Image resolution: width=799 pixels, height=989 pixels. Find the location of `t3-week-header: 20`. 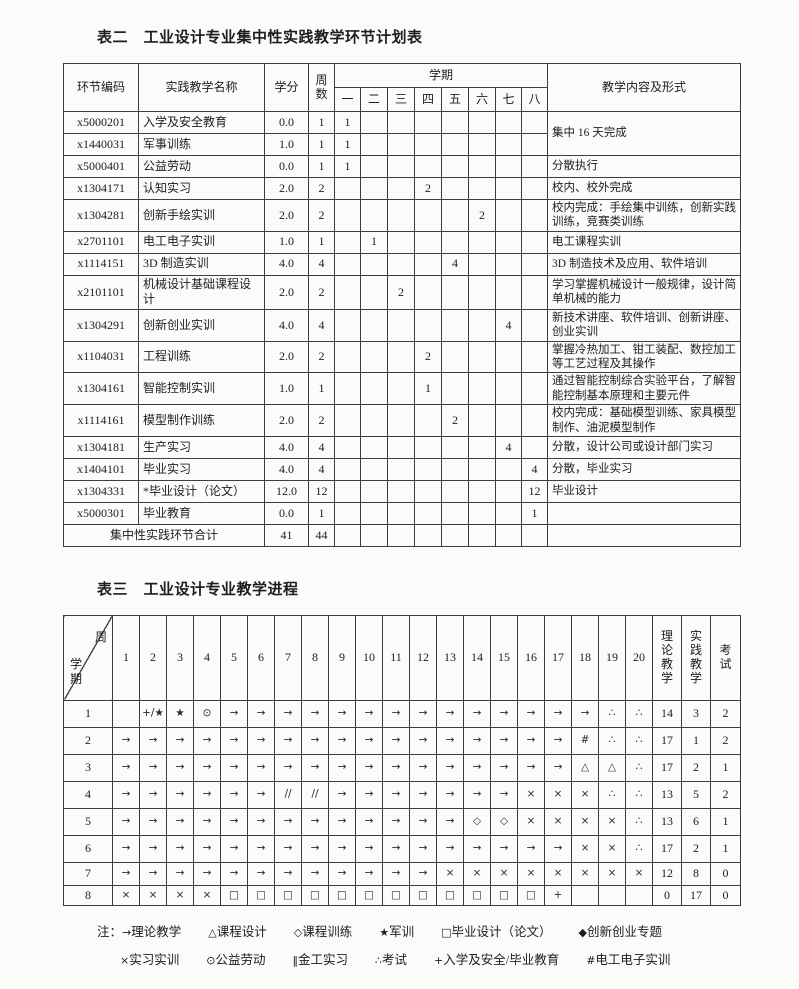

t3-week-header: 20 is located at coordinates (639, 657).